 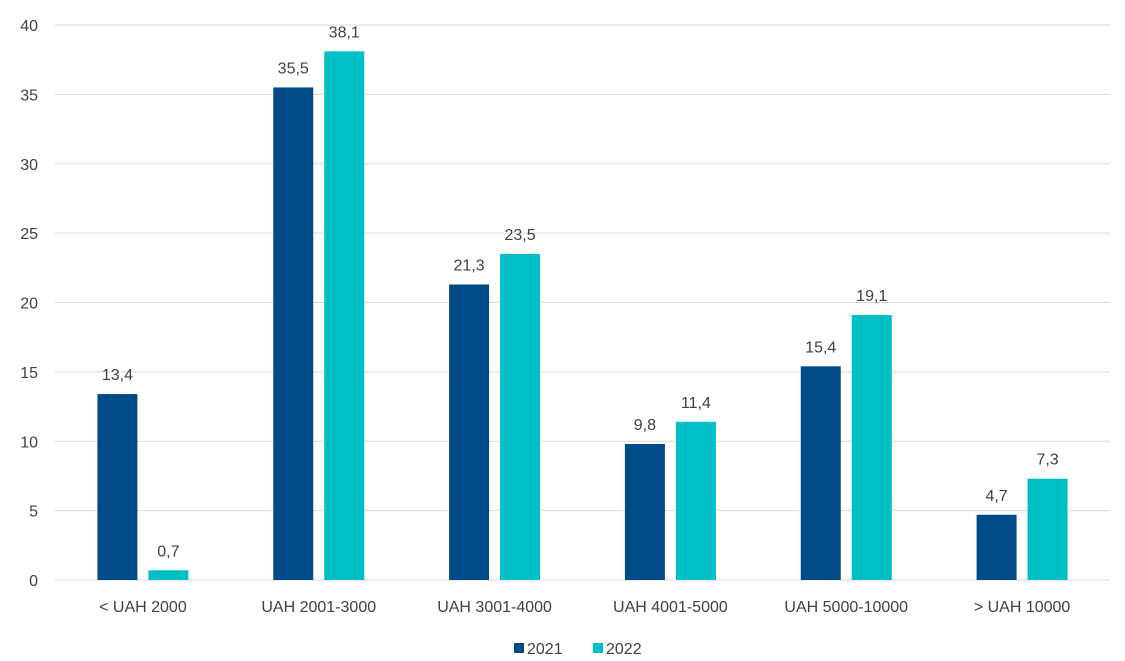 I want to click on data-label: 15,4, so click(x=820, y=347).